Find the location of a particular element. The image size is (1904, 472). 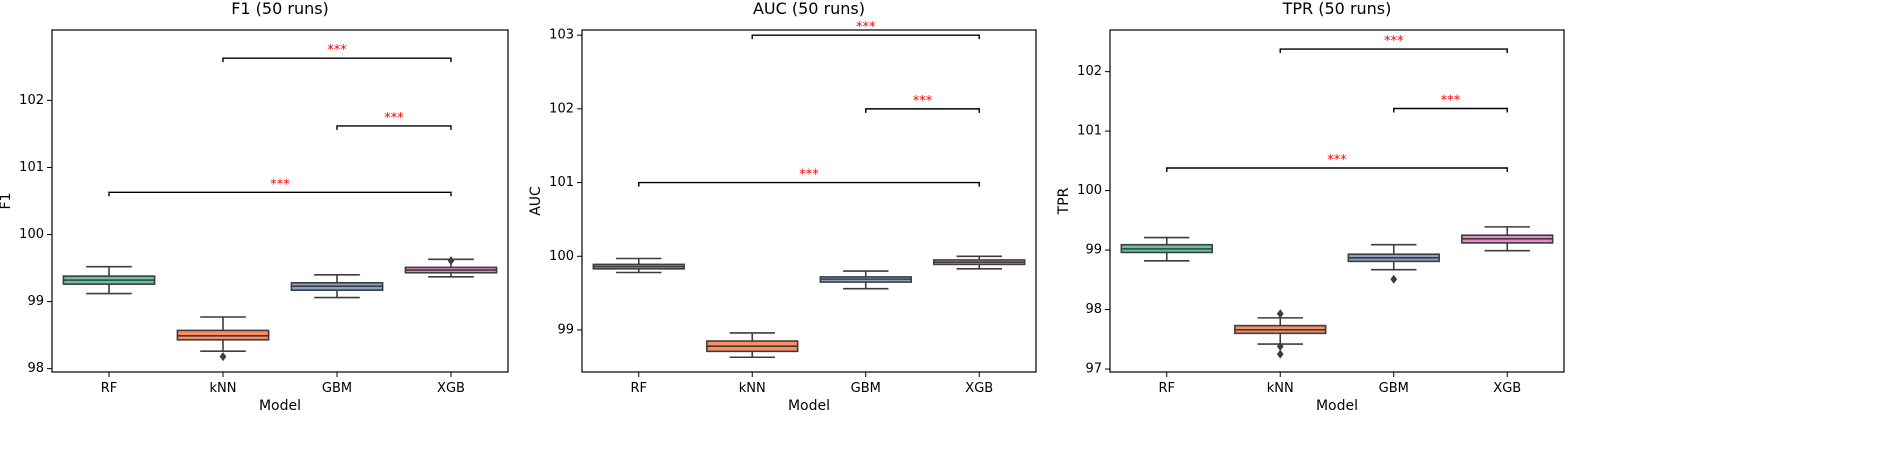

y-tick-label: 103 is located at coordinates (561, 35).